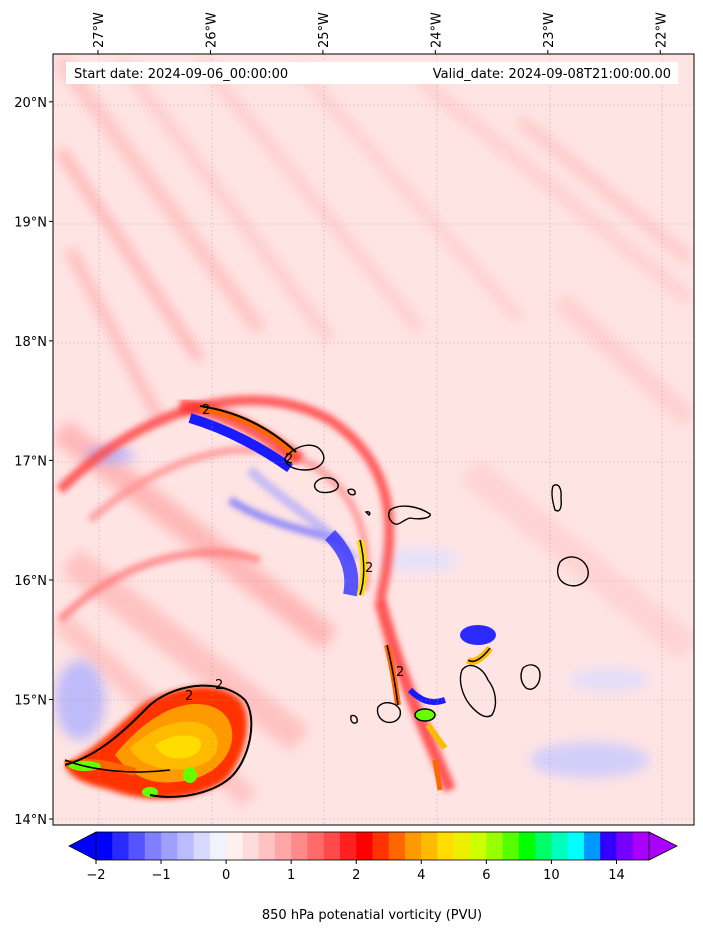  What do you see at coordinates (372, 915) in the screenshot?
I see `colorbar-label: 850 hPa potenatial vorticity (PVU)` at bounding box center [372, 915].